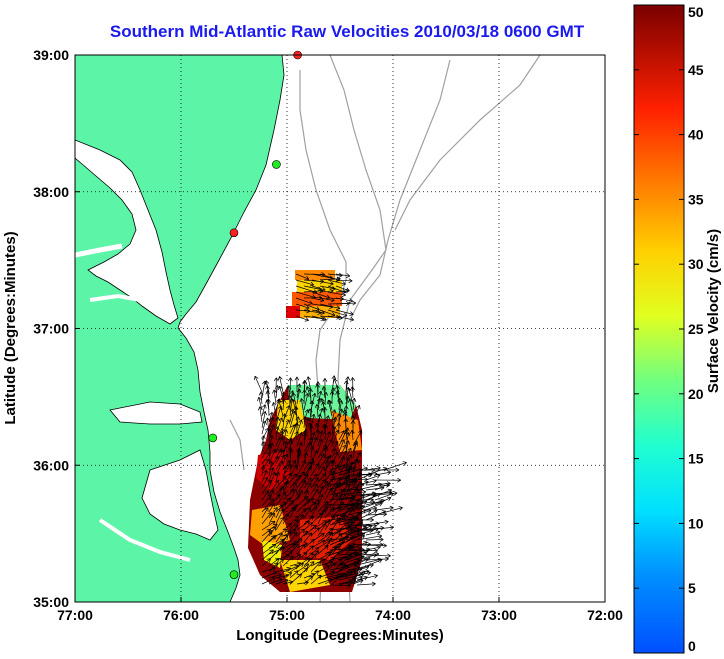  I want to click on x-axis-label: Longitude (Degrees:Minutes), so click(340, 635).